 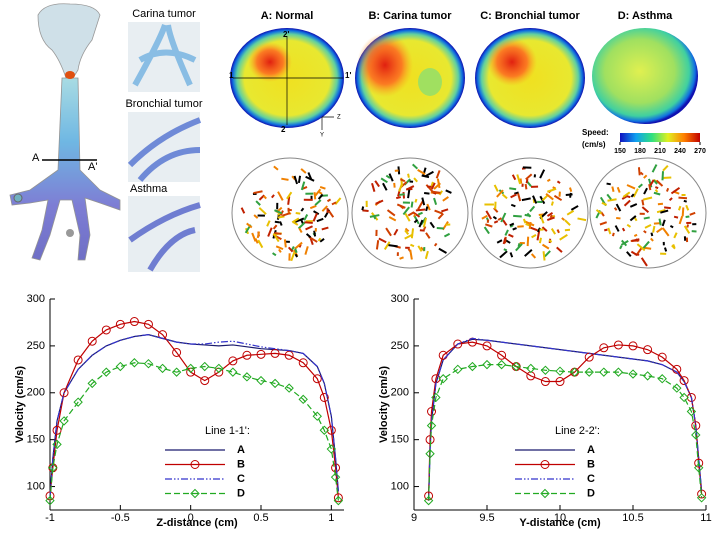 What do you see at coordinates (577, 431) in the screenshot?
I see `legend-title: Line 2-2':` at bounding box center [577, 431].